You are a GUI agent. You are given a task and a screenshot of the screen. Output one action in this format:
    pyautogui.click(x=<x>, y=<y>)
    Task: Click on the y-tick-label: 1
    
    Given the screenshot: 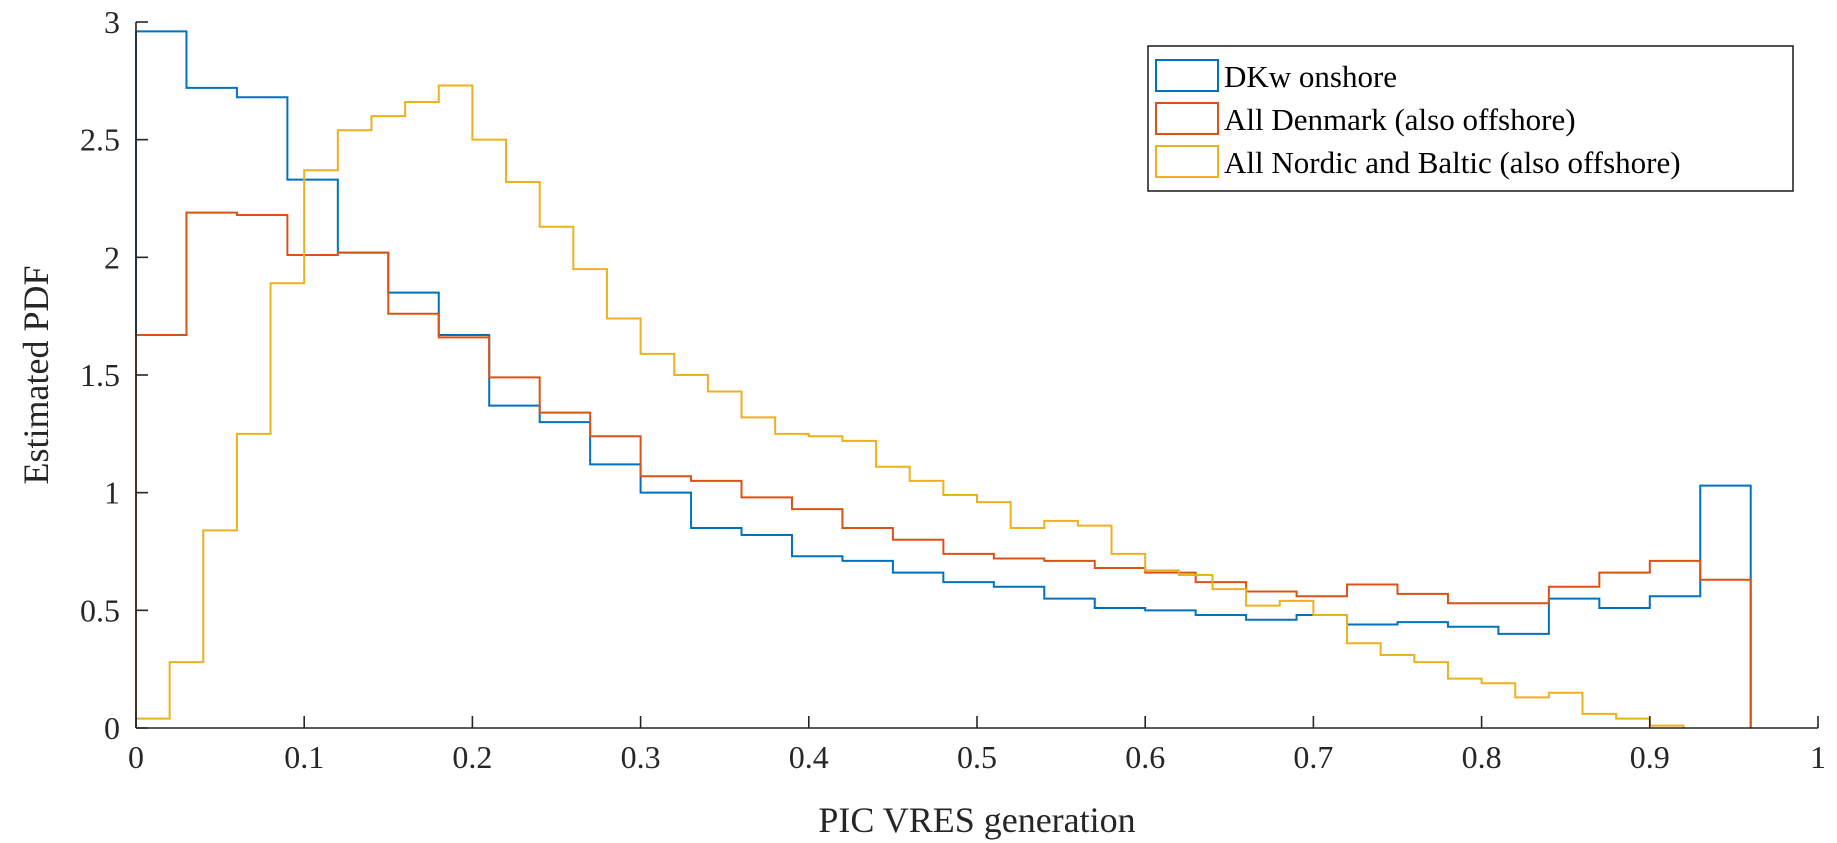 What is the action you would take?
    pyautogui.click(x=112, y=493)
    